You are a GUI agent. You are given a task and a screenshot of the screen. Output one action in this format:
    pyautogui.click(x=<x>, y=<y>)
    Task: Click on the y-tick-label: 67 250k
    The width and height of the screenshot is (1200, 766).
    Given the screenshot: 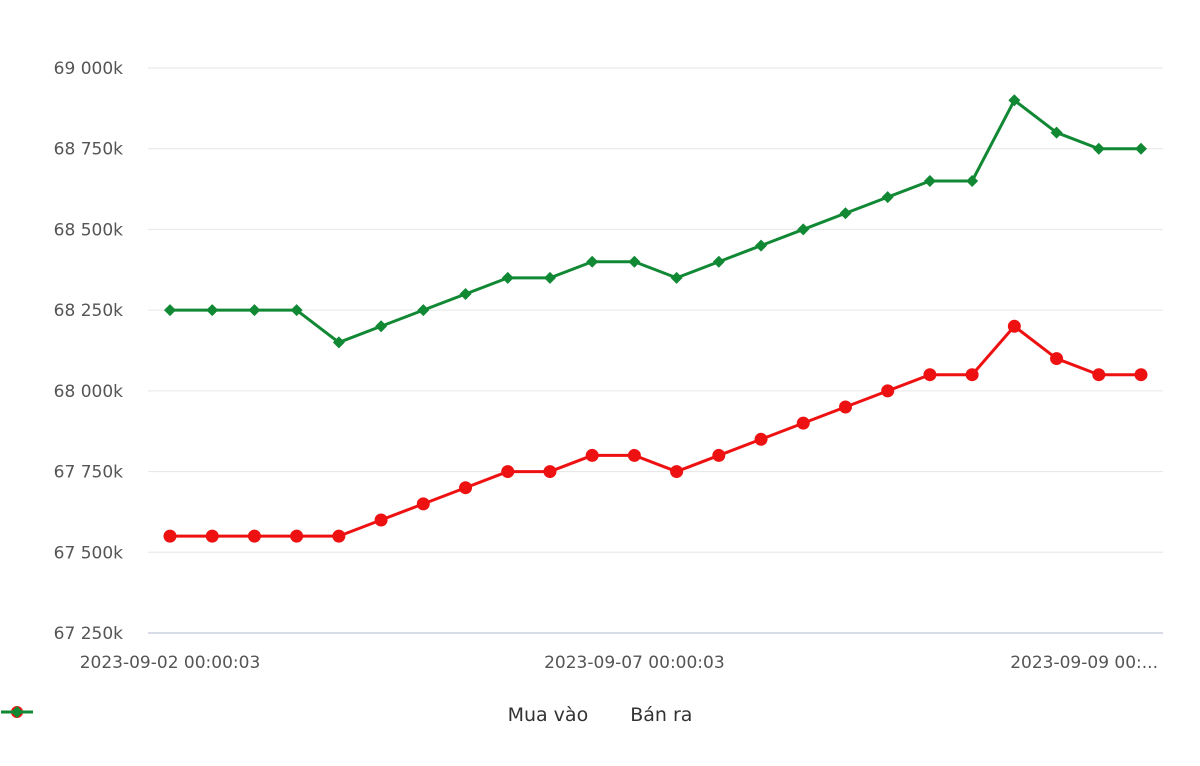 What is the action you would take?
    pyautogui.click(x=88, y=634)
    